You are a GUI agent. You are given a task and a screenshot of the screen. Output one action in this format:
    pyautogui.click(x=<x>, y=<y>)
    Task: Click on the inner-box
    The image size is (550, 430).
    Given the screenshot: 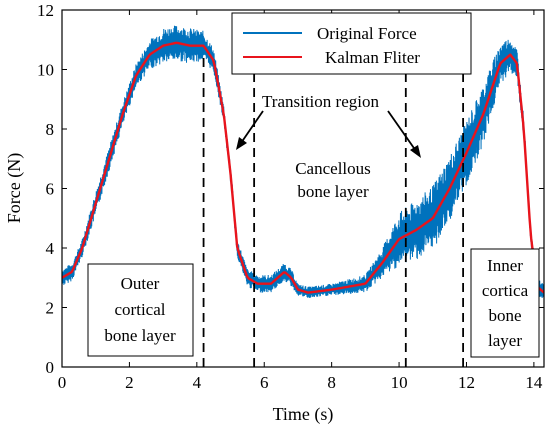 What is the action you would take?
    pyautogui.click(x=505, y=303)
    